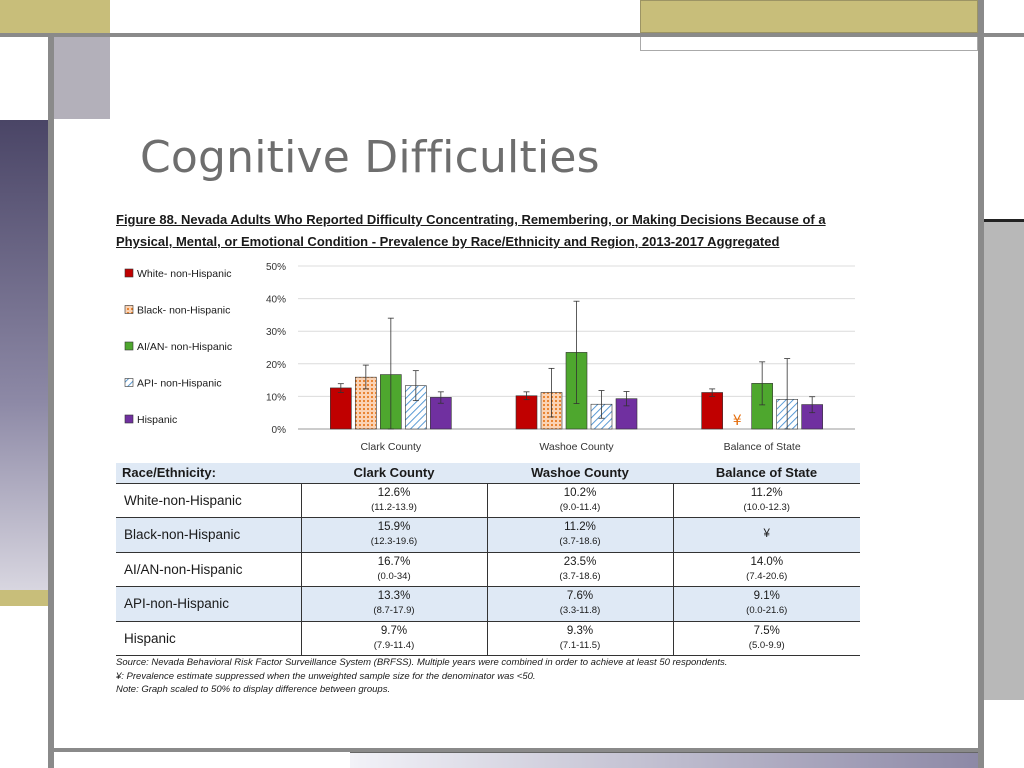 The image size is (1024, 768). Describe the element at coordinates (209, 500) in the screenshot. I see `row-label: White-non-Hispanic` at that location.